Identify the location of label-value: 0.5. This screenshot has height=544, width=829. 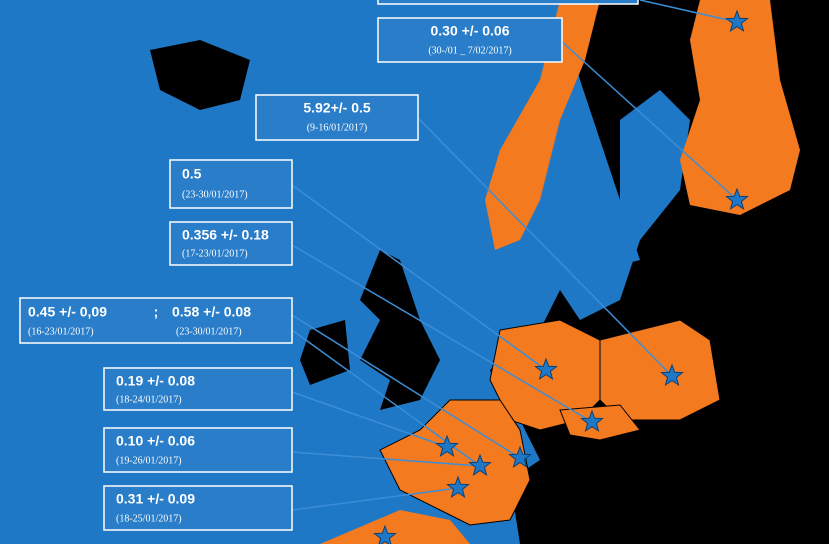
(192, 174).